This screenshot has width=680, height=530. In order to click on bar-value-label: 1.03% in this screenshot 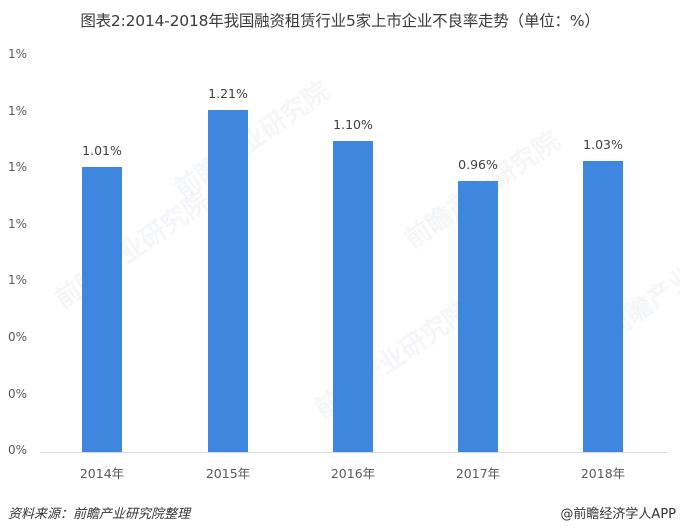, I will do `click(603, 144)`.